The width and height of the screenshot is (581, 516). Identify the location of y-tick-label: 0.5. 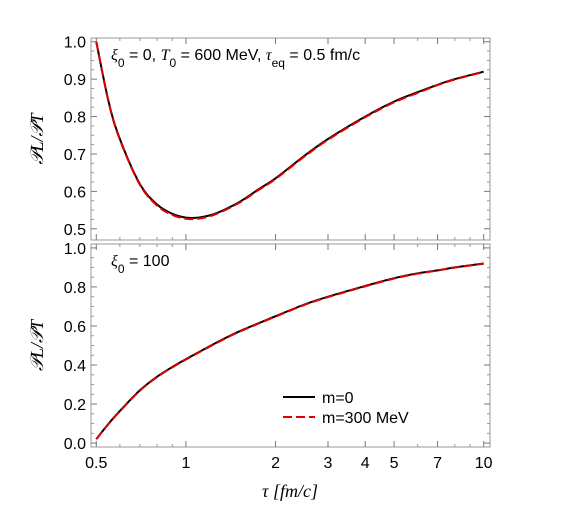
(75, 230).